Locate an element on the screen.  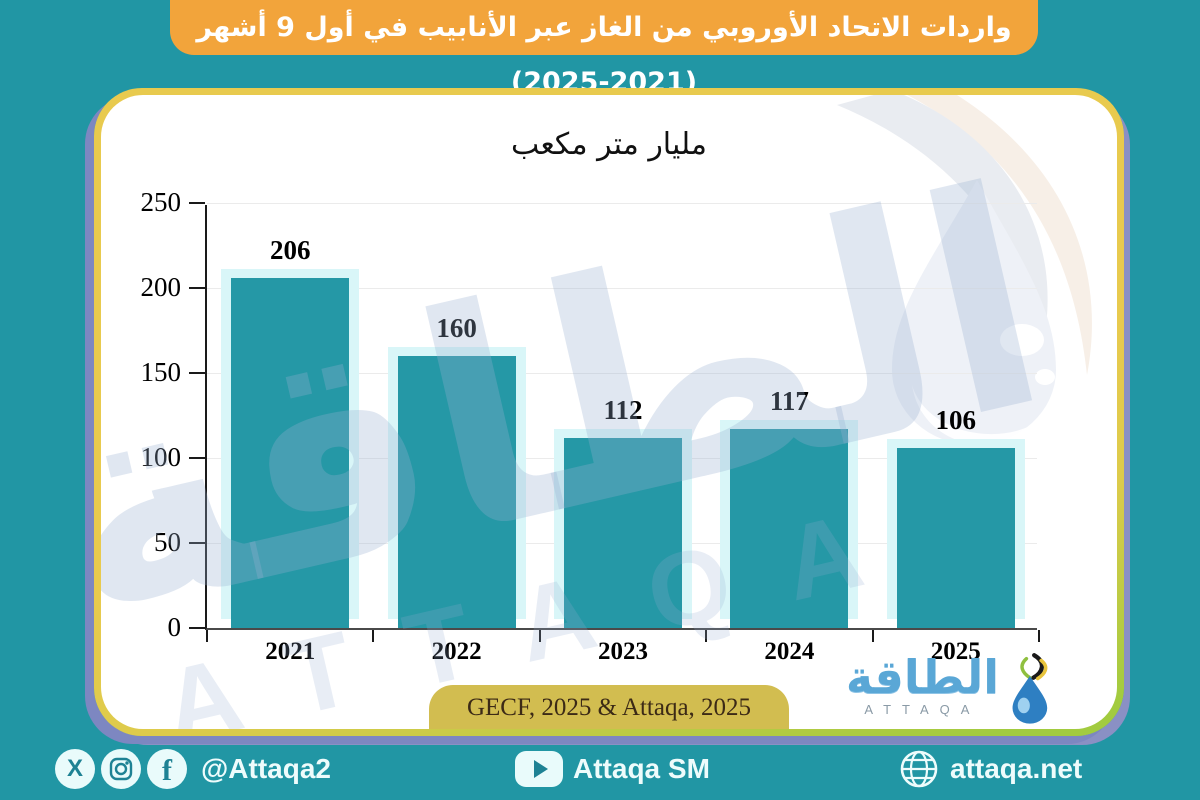
attaqa-logo-latin: ATTAQA is located at coordinates (922, 709).